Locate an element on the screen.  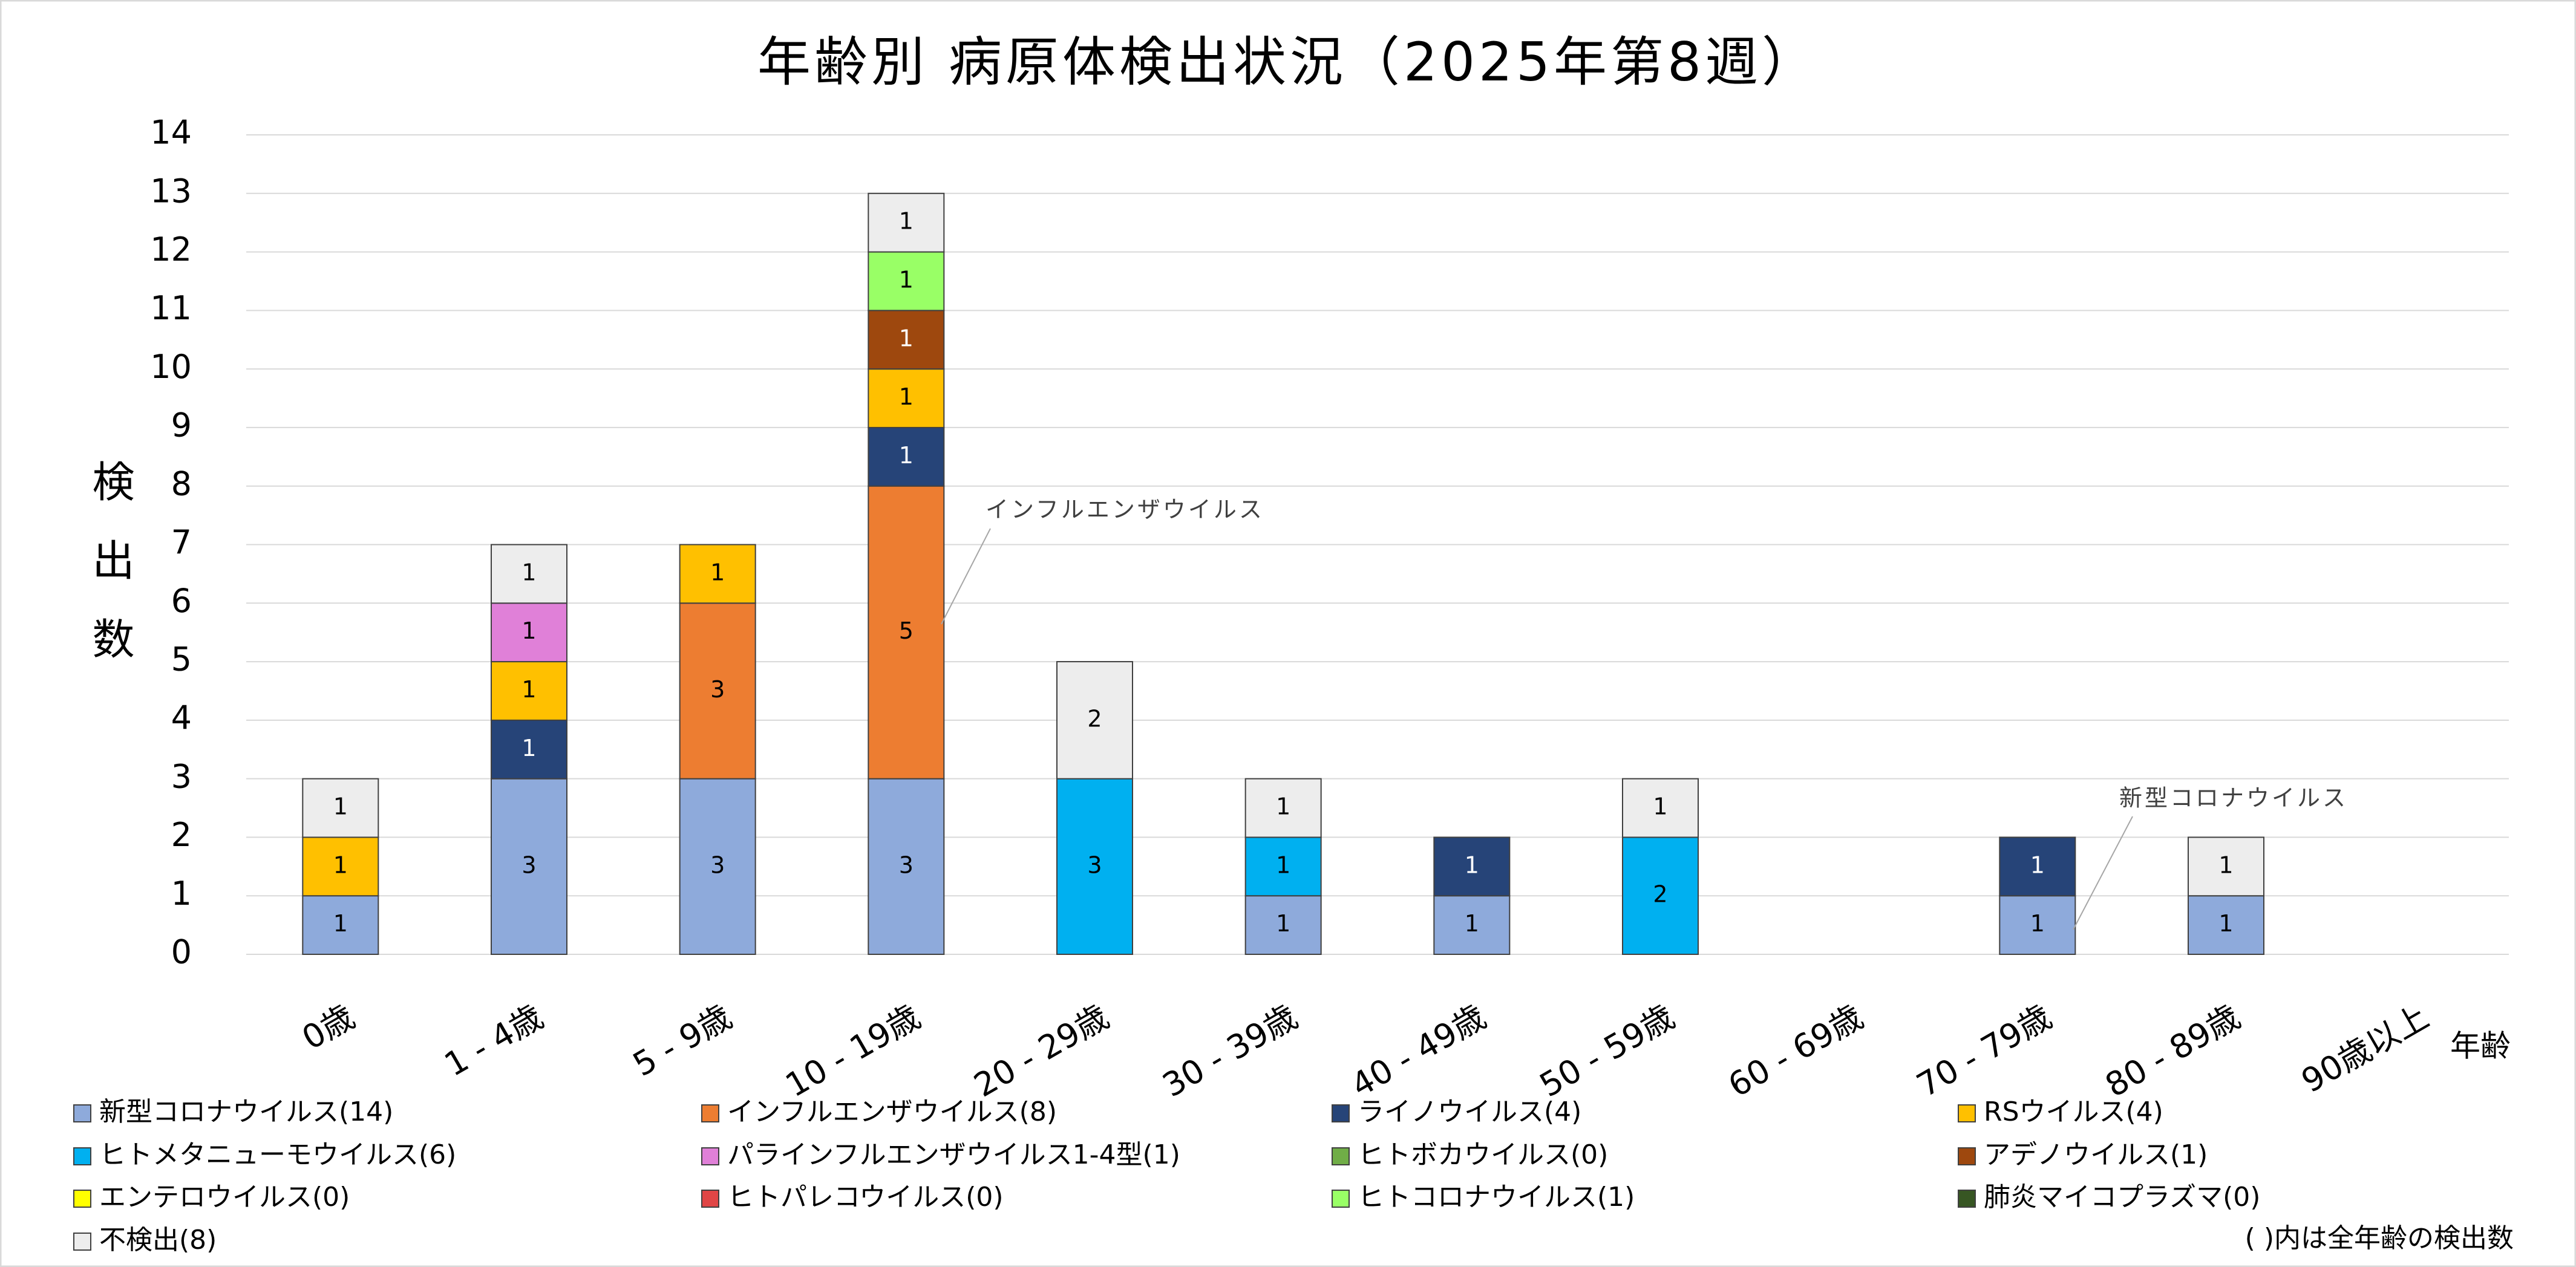
y-tick-label: 4 is located at coordinates (181, 718).